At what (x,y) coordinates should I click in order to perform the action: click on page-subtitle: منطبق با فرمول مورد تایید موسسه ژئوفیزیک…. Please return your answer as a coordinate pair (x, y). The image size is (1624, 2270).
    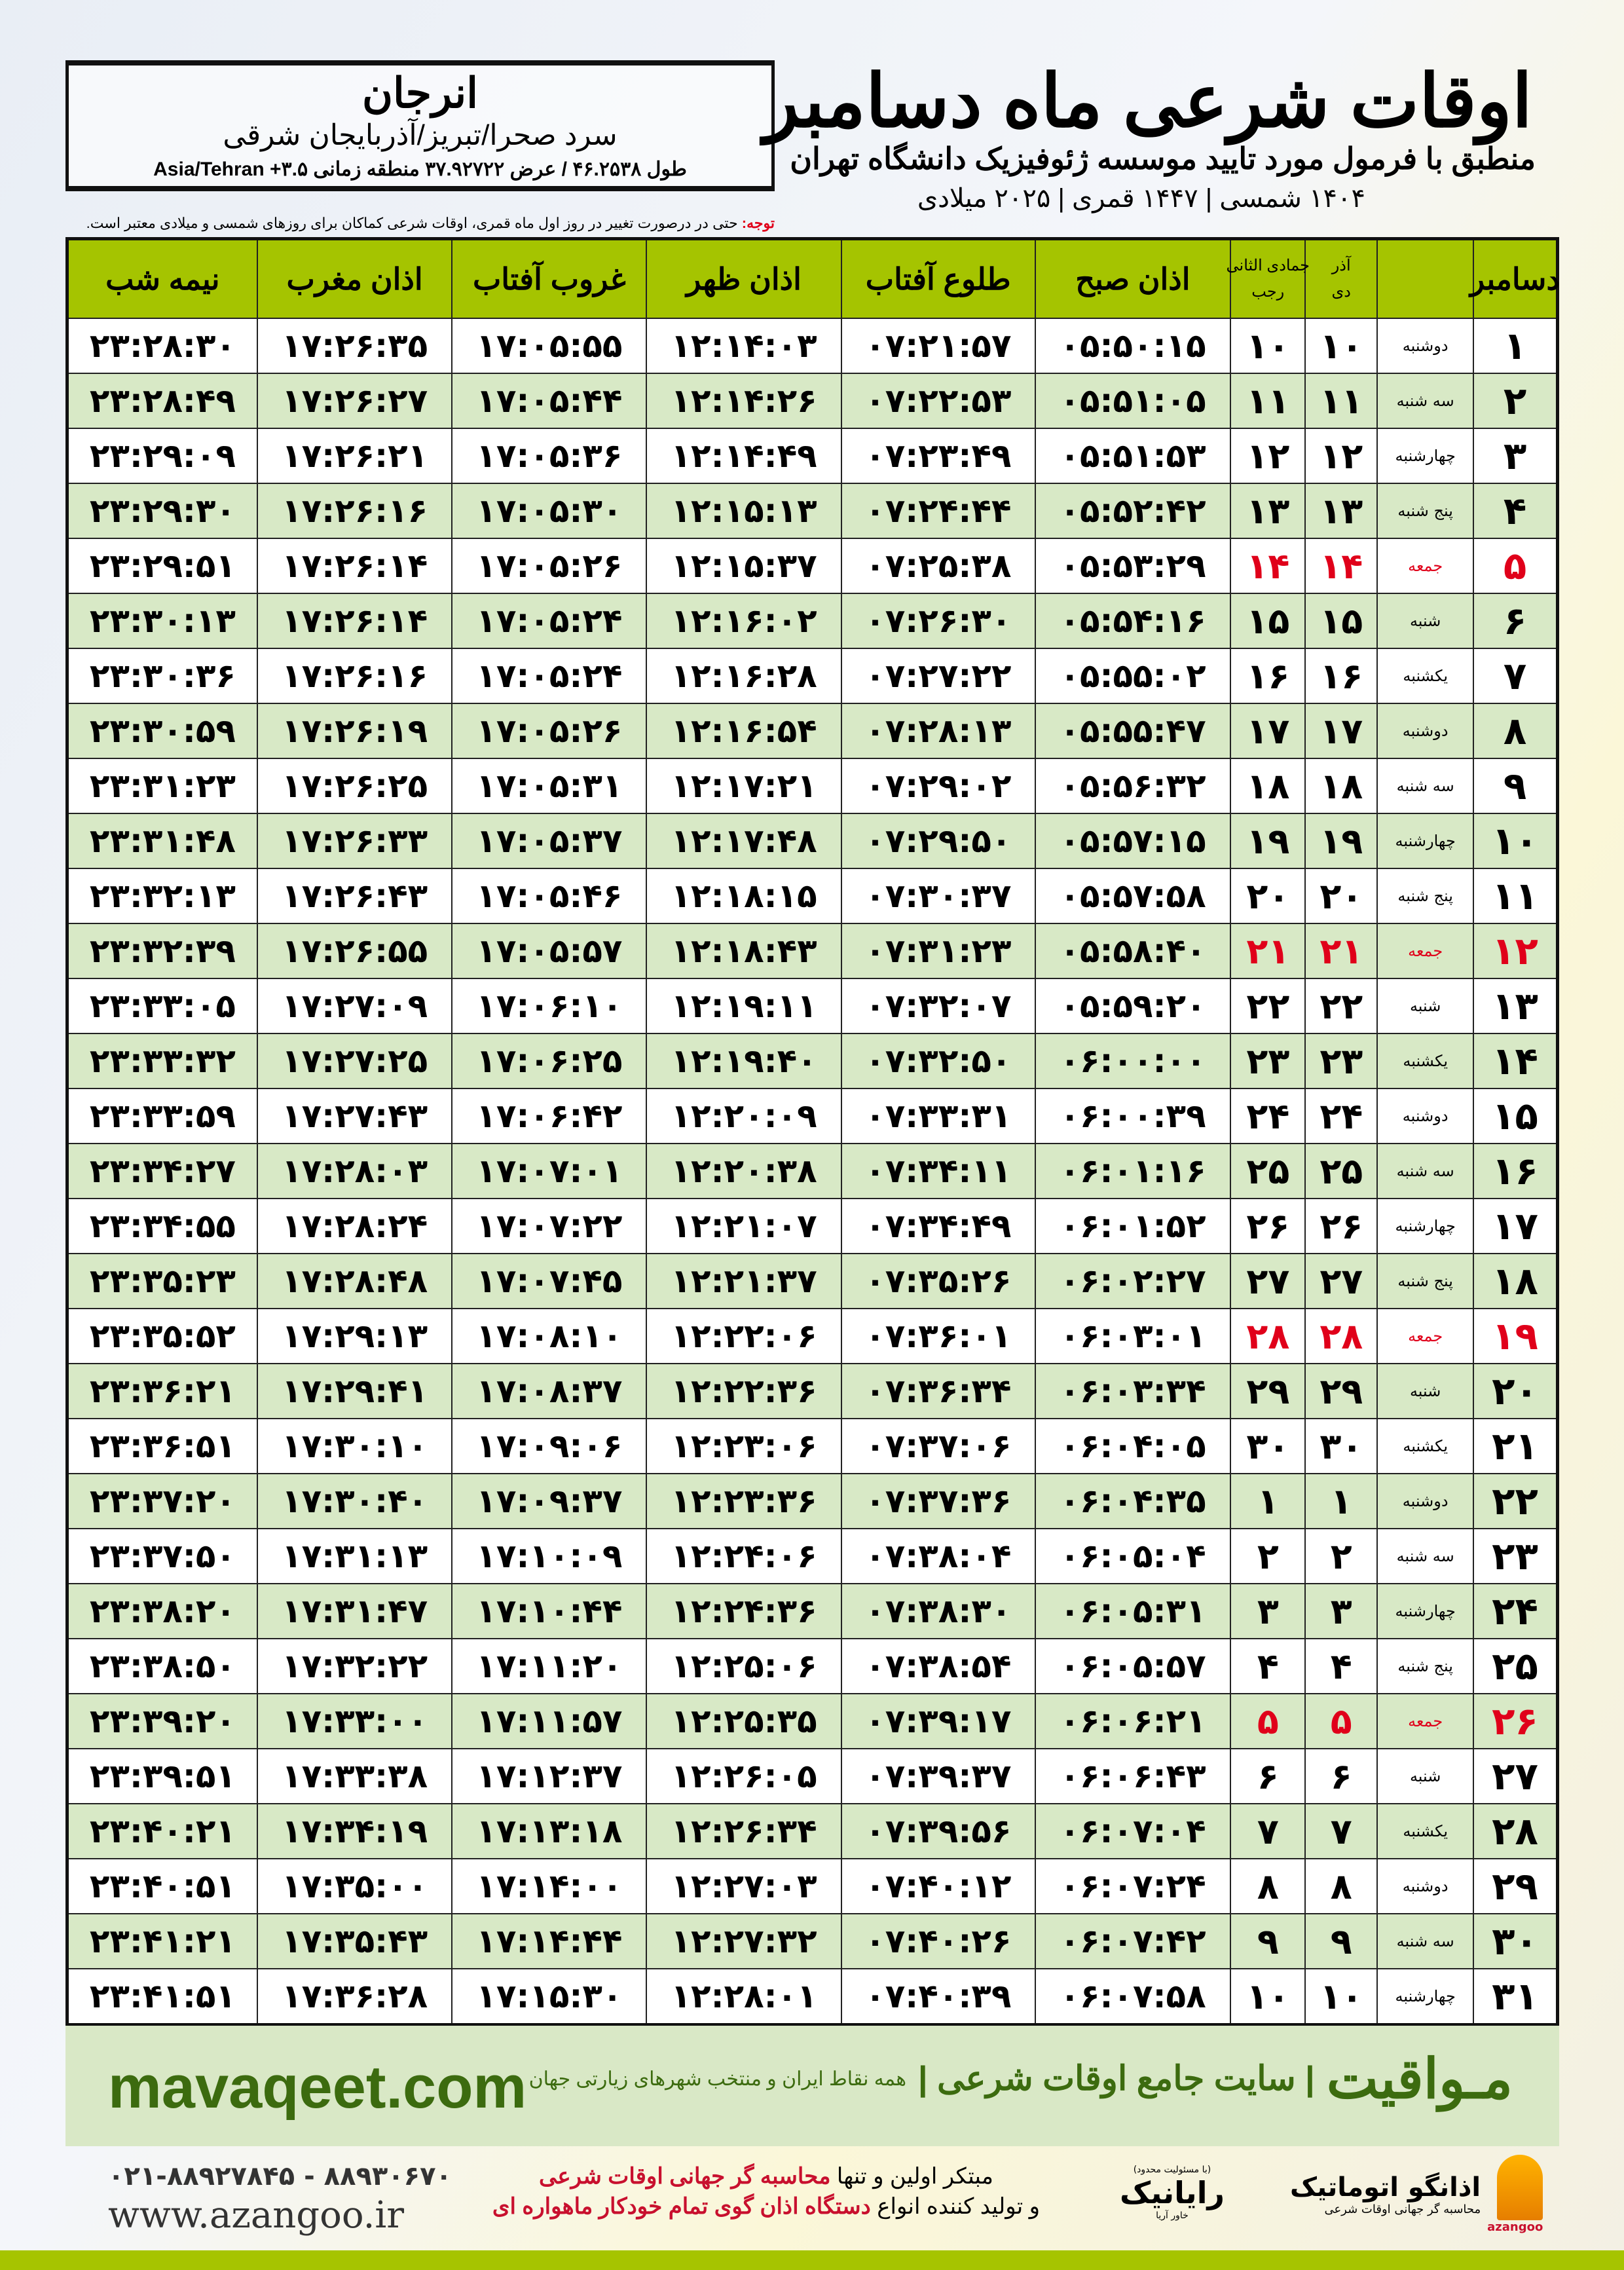
    Looking at the image, I should click on (1163, 158).